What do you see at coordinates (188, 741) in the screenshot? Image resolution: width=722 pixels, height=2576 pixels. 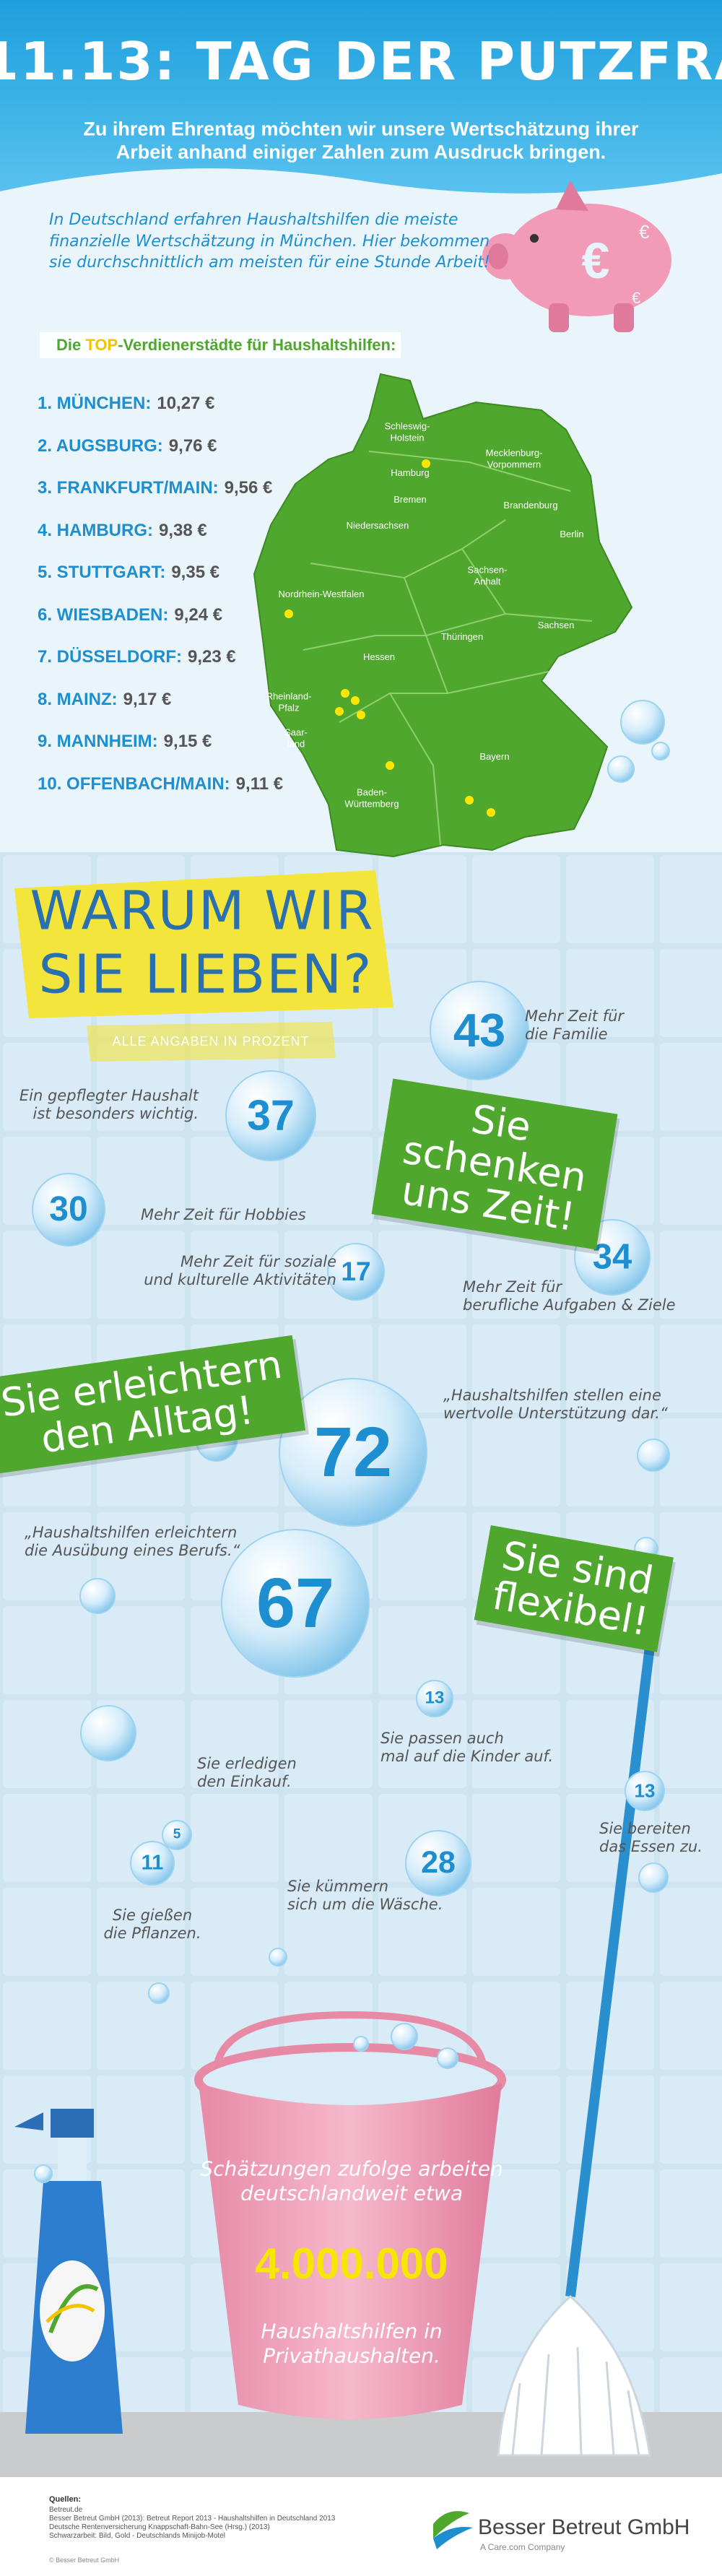 I see `city-wage: 9,15 €` at bounding box center [188, 741].